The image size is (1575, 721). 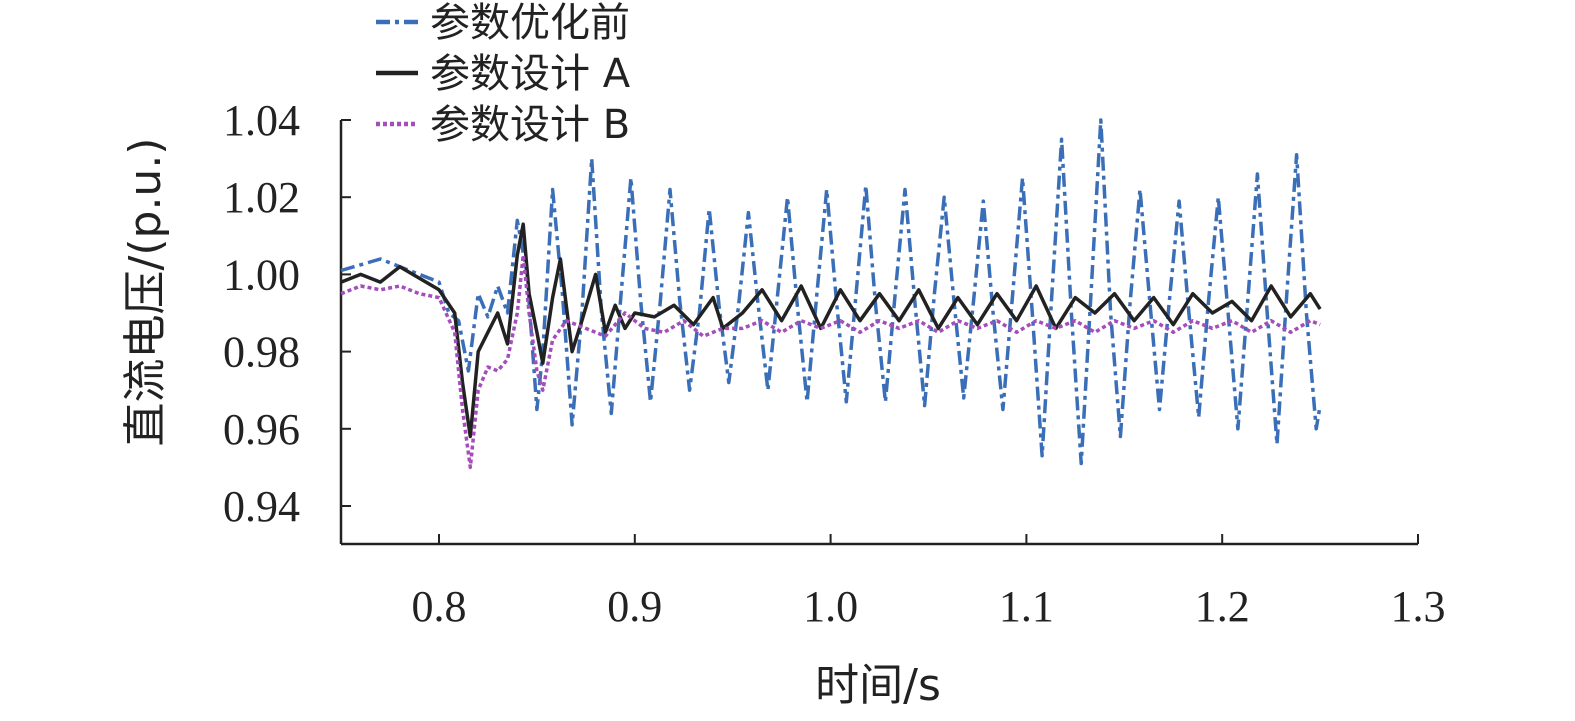 I want to click on legend-label-1: 参数优化前, so click(x=530, y=23).